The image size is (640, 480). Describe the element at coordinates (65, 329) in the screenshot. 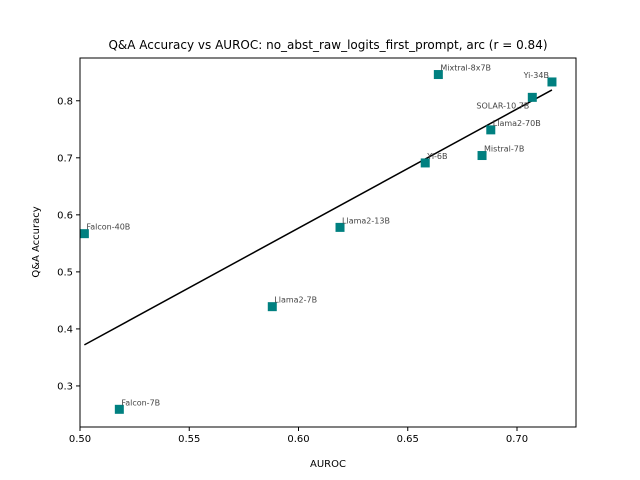

I see `y-tick-label: 0.4` at that location.